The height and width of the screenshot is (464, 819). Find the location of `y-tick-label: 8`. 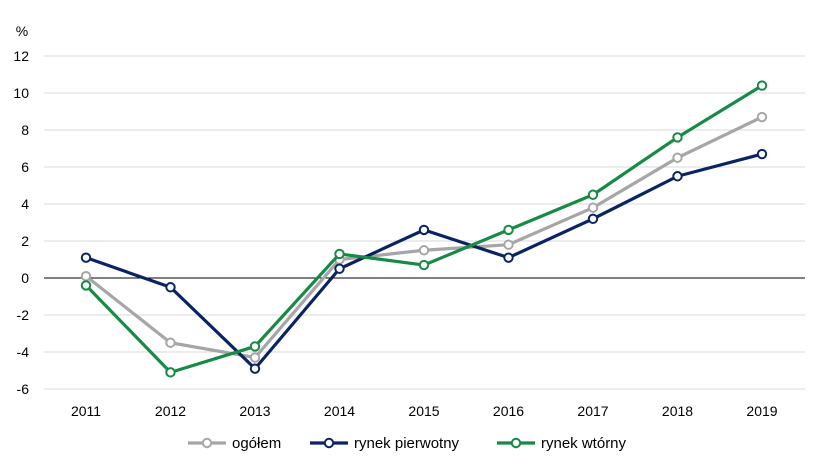

y-tick-label: 8 is located at coordinates (25, 130).